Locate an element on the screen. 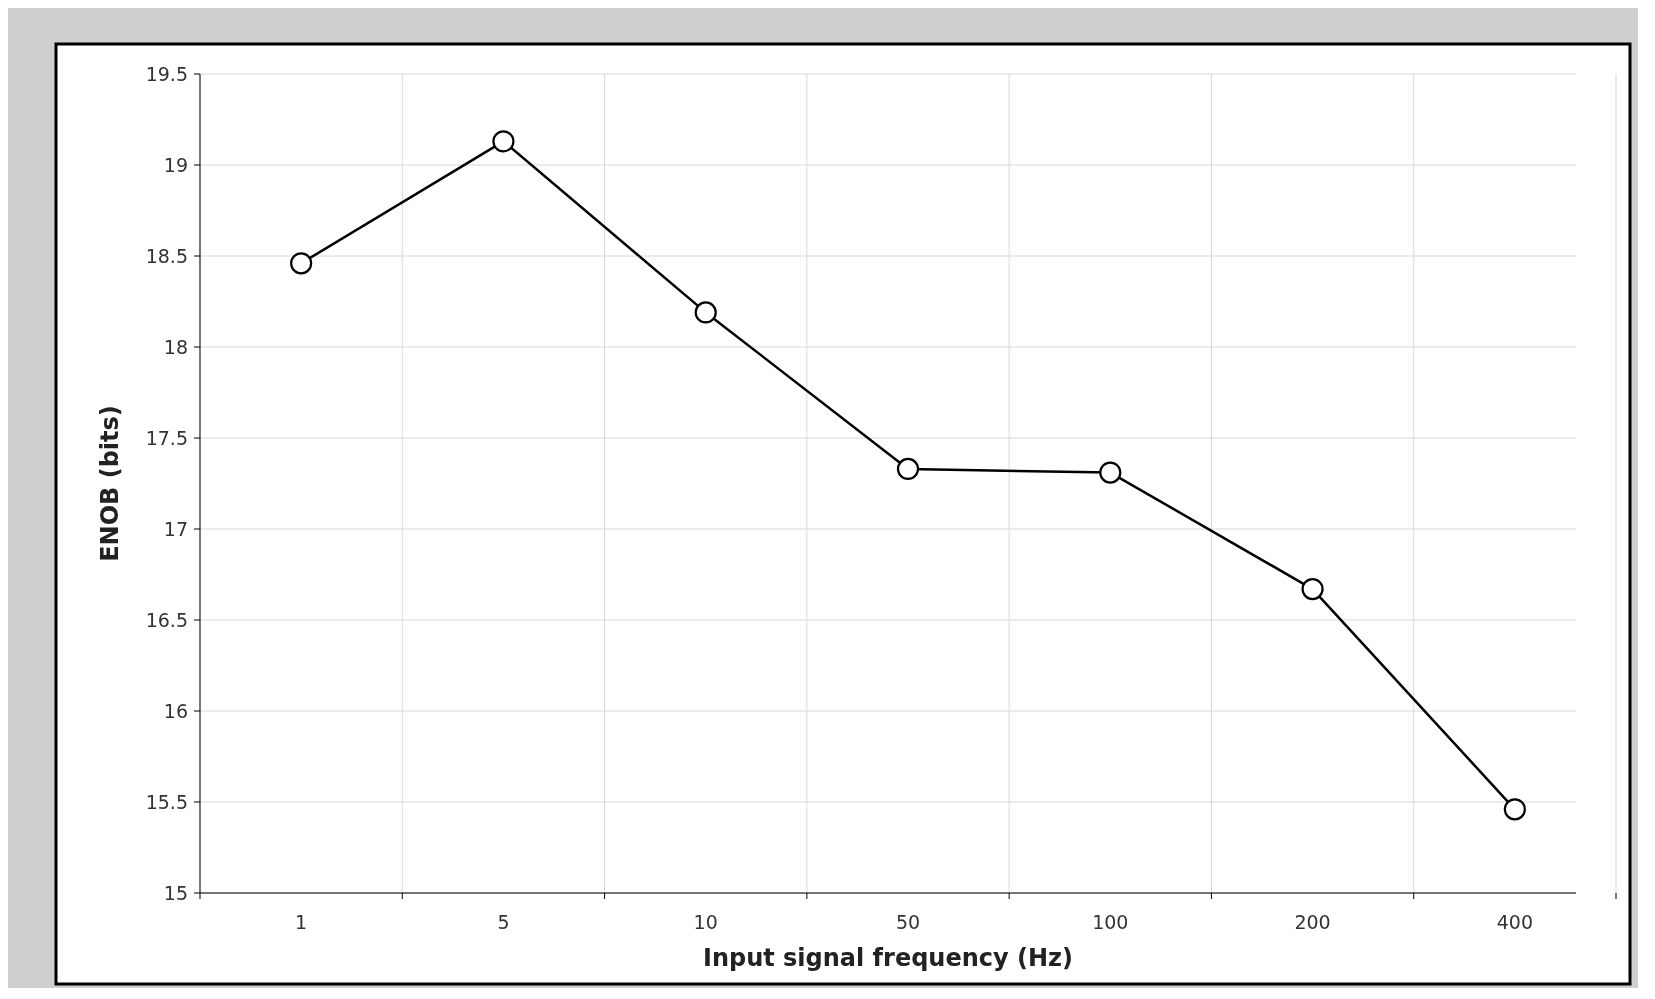 The image size is (1655, 999). x-tick-label: 5 is located at coordinates (503, 922).